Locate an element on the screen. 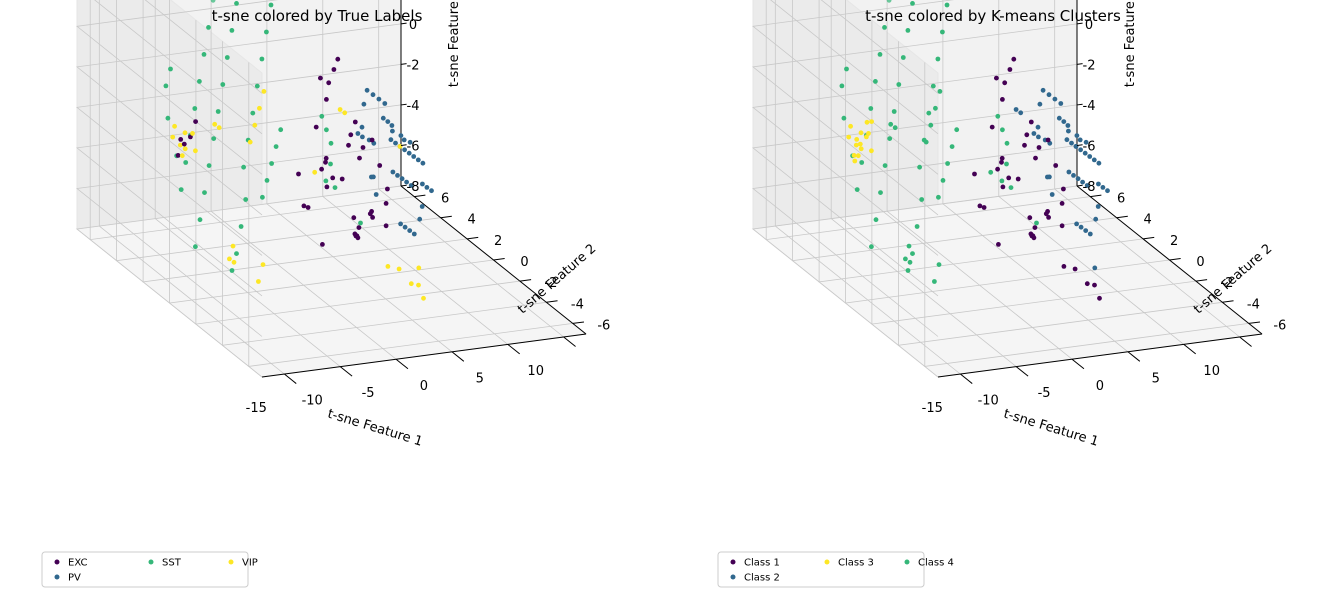  z-tick-label: -8 is located at coordinates (1089, 187).